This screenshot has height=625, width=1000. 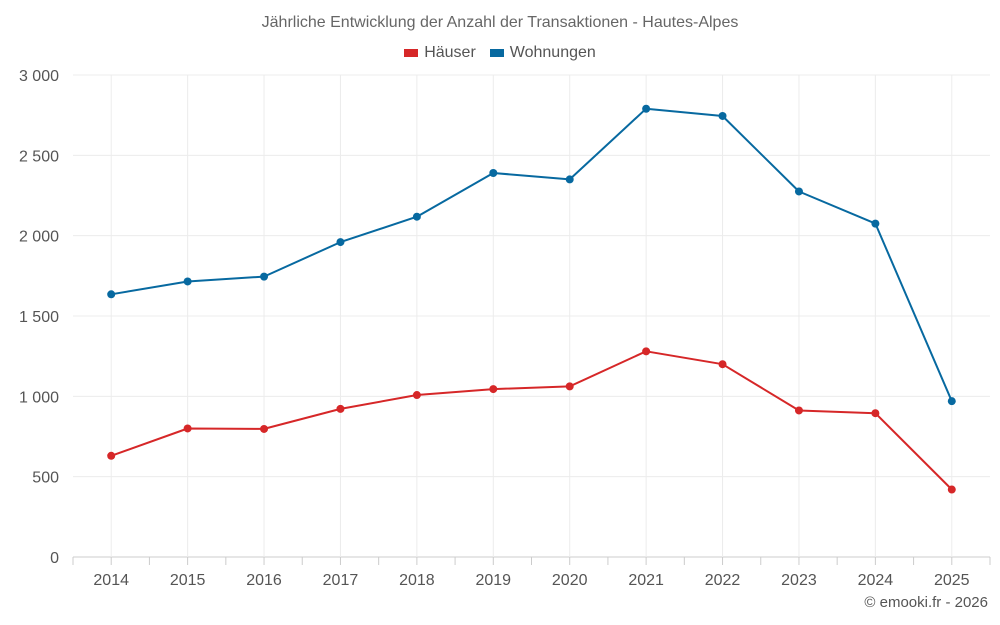 I want to click on x-tick-label: 2016, so click(x=264, y=580).